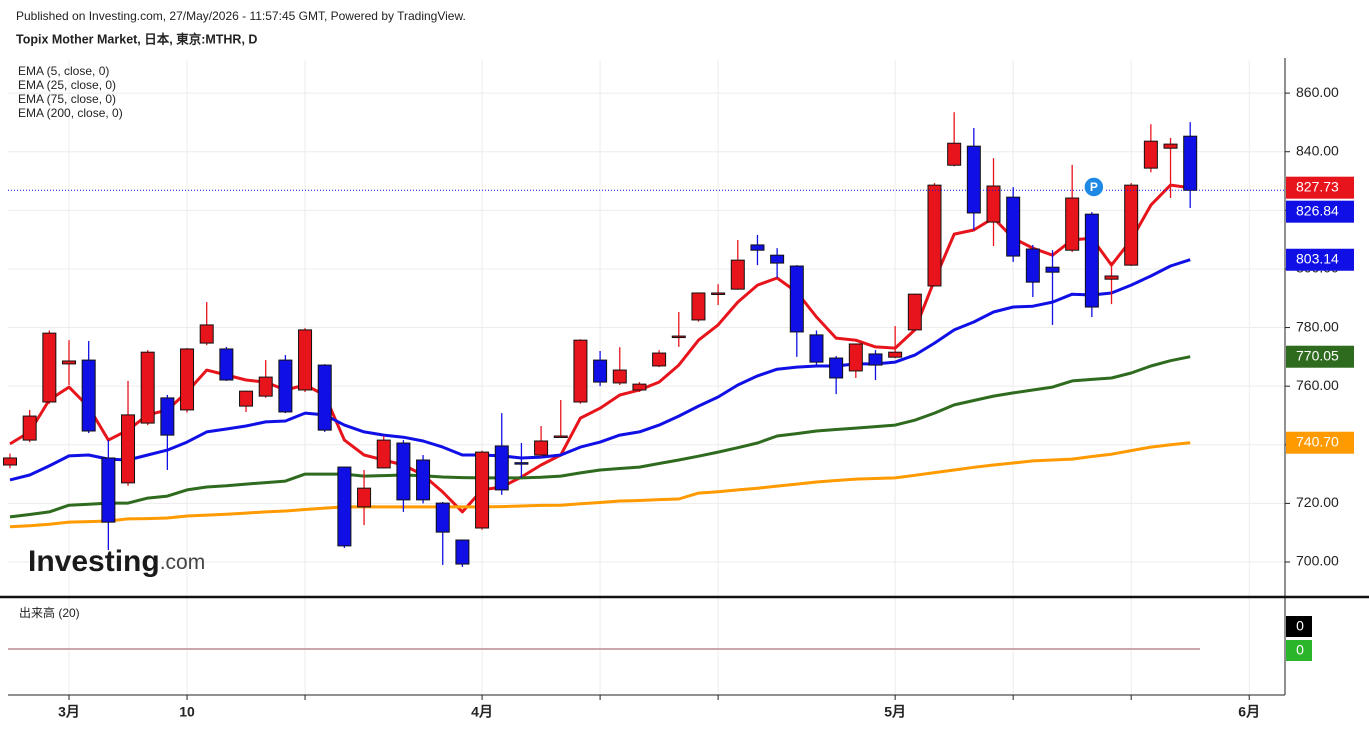 The width and height of the screenshot is (1369, 729). I want to click on x-tick-label: 6月, so click(1249, 712).